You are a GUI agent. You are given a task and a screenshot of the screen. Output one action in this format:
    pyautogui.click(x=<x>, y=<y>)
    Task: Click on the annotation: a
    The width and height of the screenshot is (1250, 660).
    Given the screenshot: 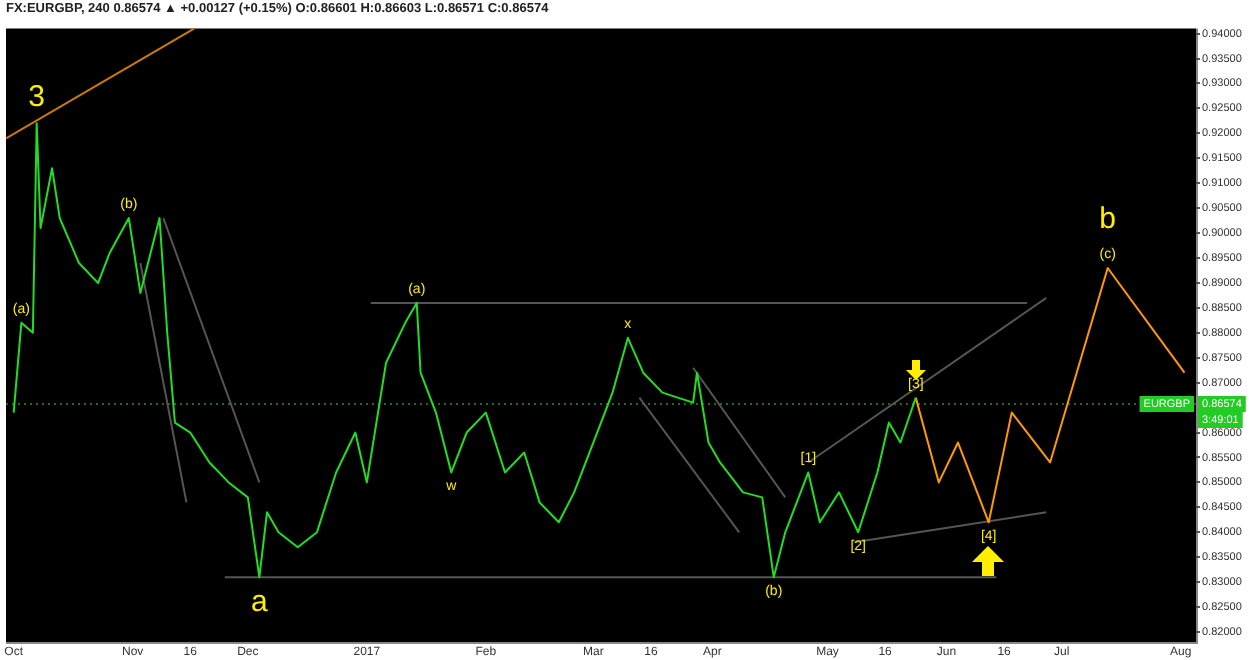 What is the action you would take?
    pyautogui.click(x=260, y=602)
    